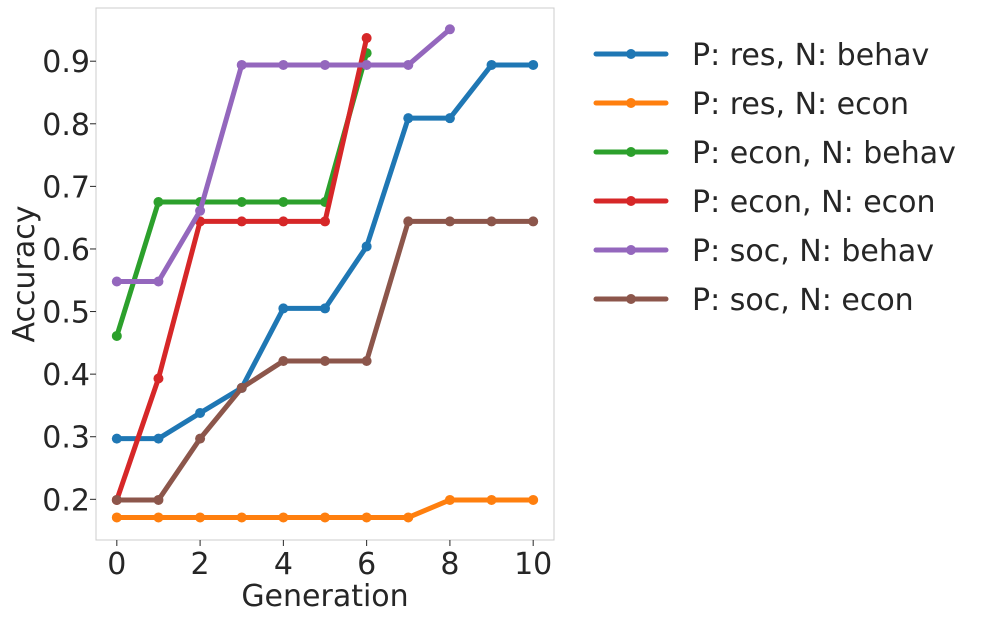 This screenshot has width=997, height=623. I want to click on x-tick-label: 4, so click(283, 564).